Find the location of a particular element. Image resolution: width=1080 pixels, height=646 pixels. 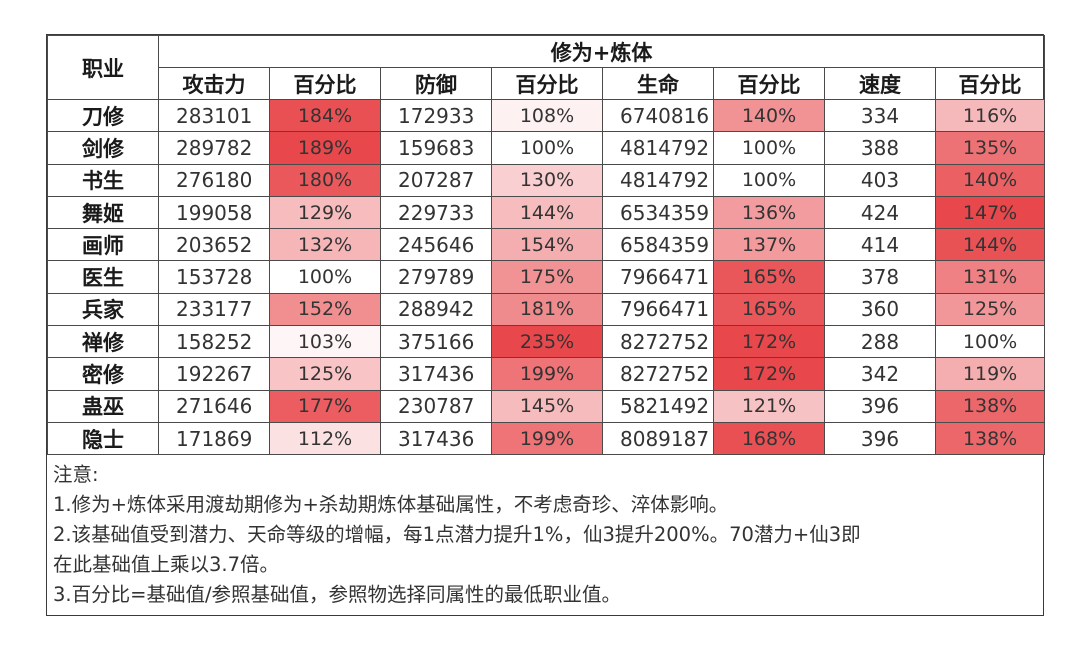

table-row: 剑修 289782 189% 159683 100% 4814792 100% 388 135% is located at coordinates (546, 148).